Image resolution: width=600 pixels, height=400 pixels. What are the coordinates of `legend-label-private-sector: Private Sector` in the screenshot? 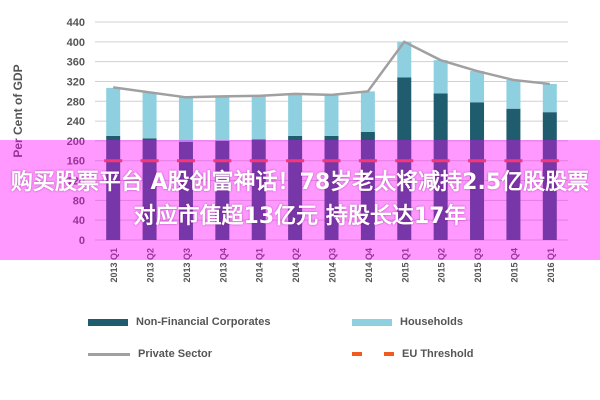 It's located at (175, 354).